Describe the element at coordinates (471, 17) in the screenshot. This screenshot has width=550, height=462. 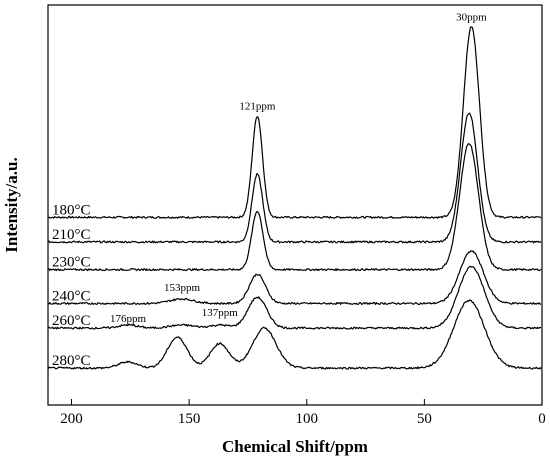
I see `peak-label: 30ppm` at that location.